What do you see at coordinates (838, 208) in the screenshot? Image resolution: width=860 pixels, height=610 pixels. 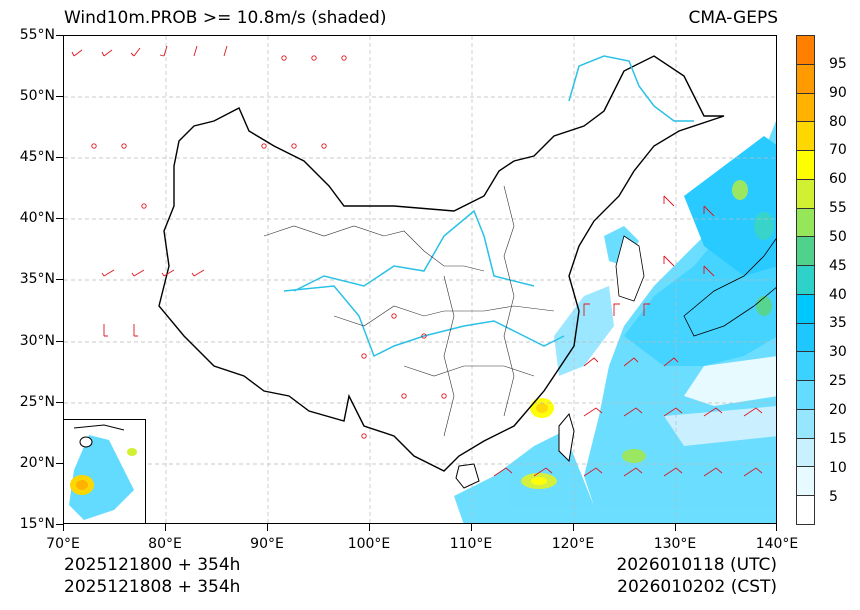 I see `colorbar-label: 55` at bounding box center [838, 208].